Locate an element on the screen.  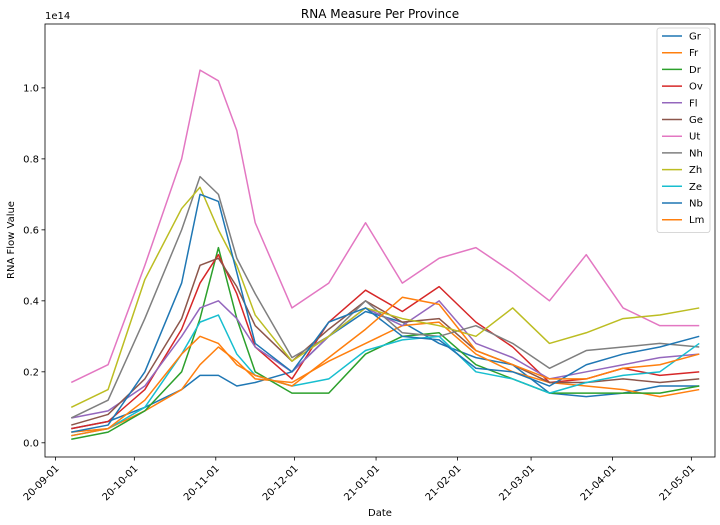
legend-box is located at coordinates (683, 130).